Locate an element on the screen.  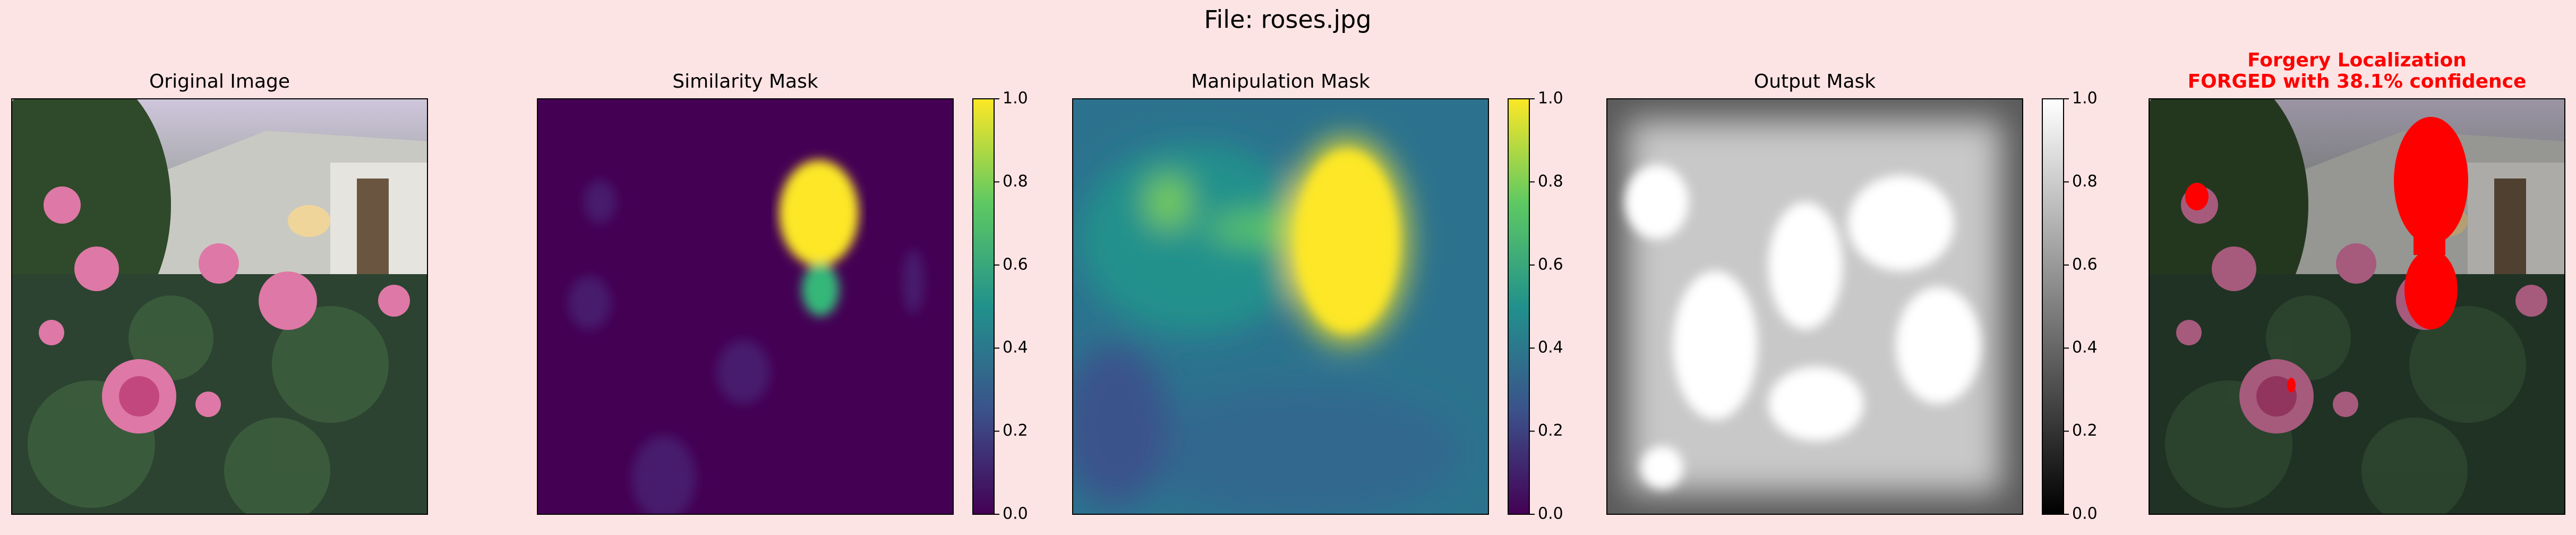
manipulation-mask is located at coordinates (1280, 306).